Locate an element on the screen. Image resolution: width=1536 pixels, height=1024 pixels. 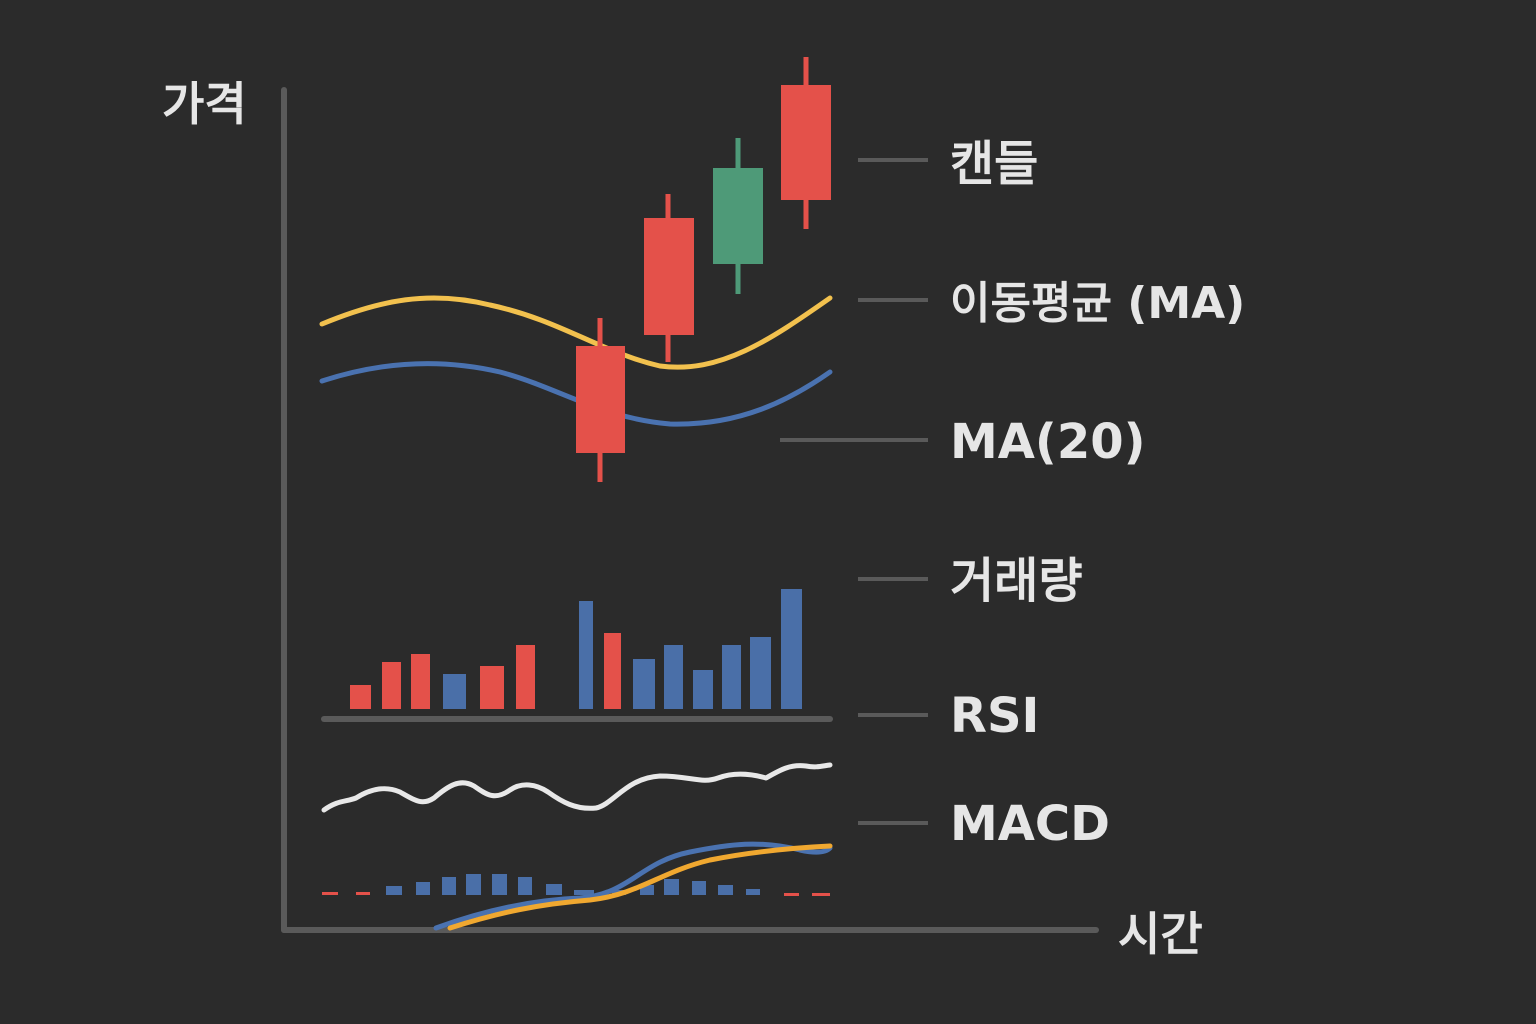
volume-bars is located at coordinates (577, 655).